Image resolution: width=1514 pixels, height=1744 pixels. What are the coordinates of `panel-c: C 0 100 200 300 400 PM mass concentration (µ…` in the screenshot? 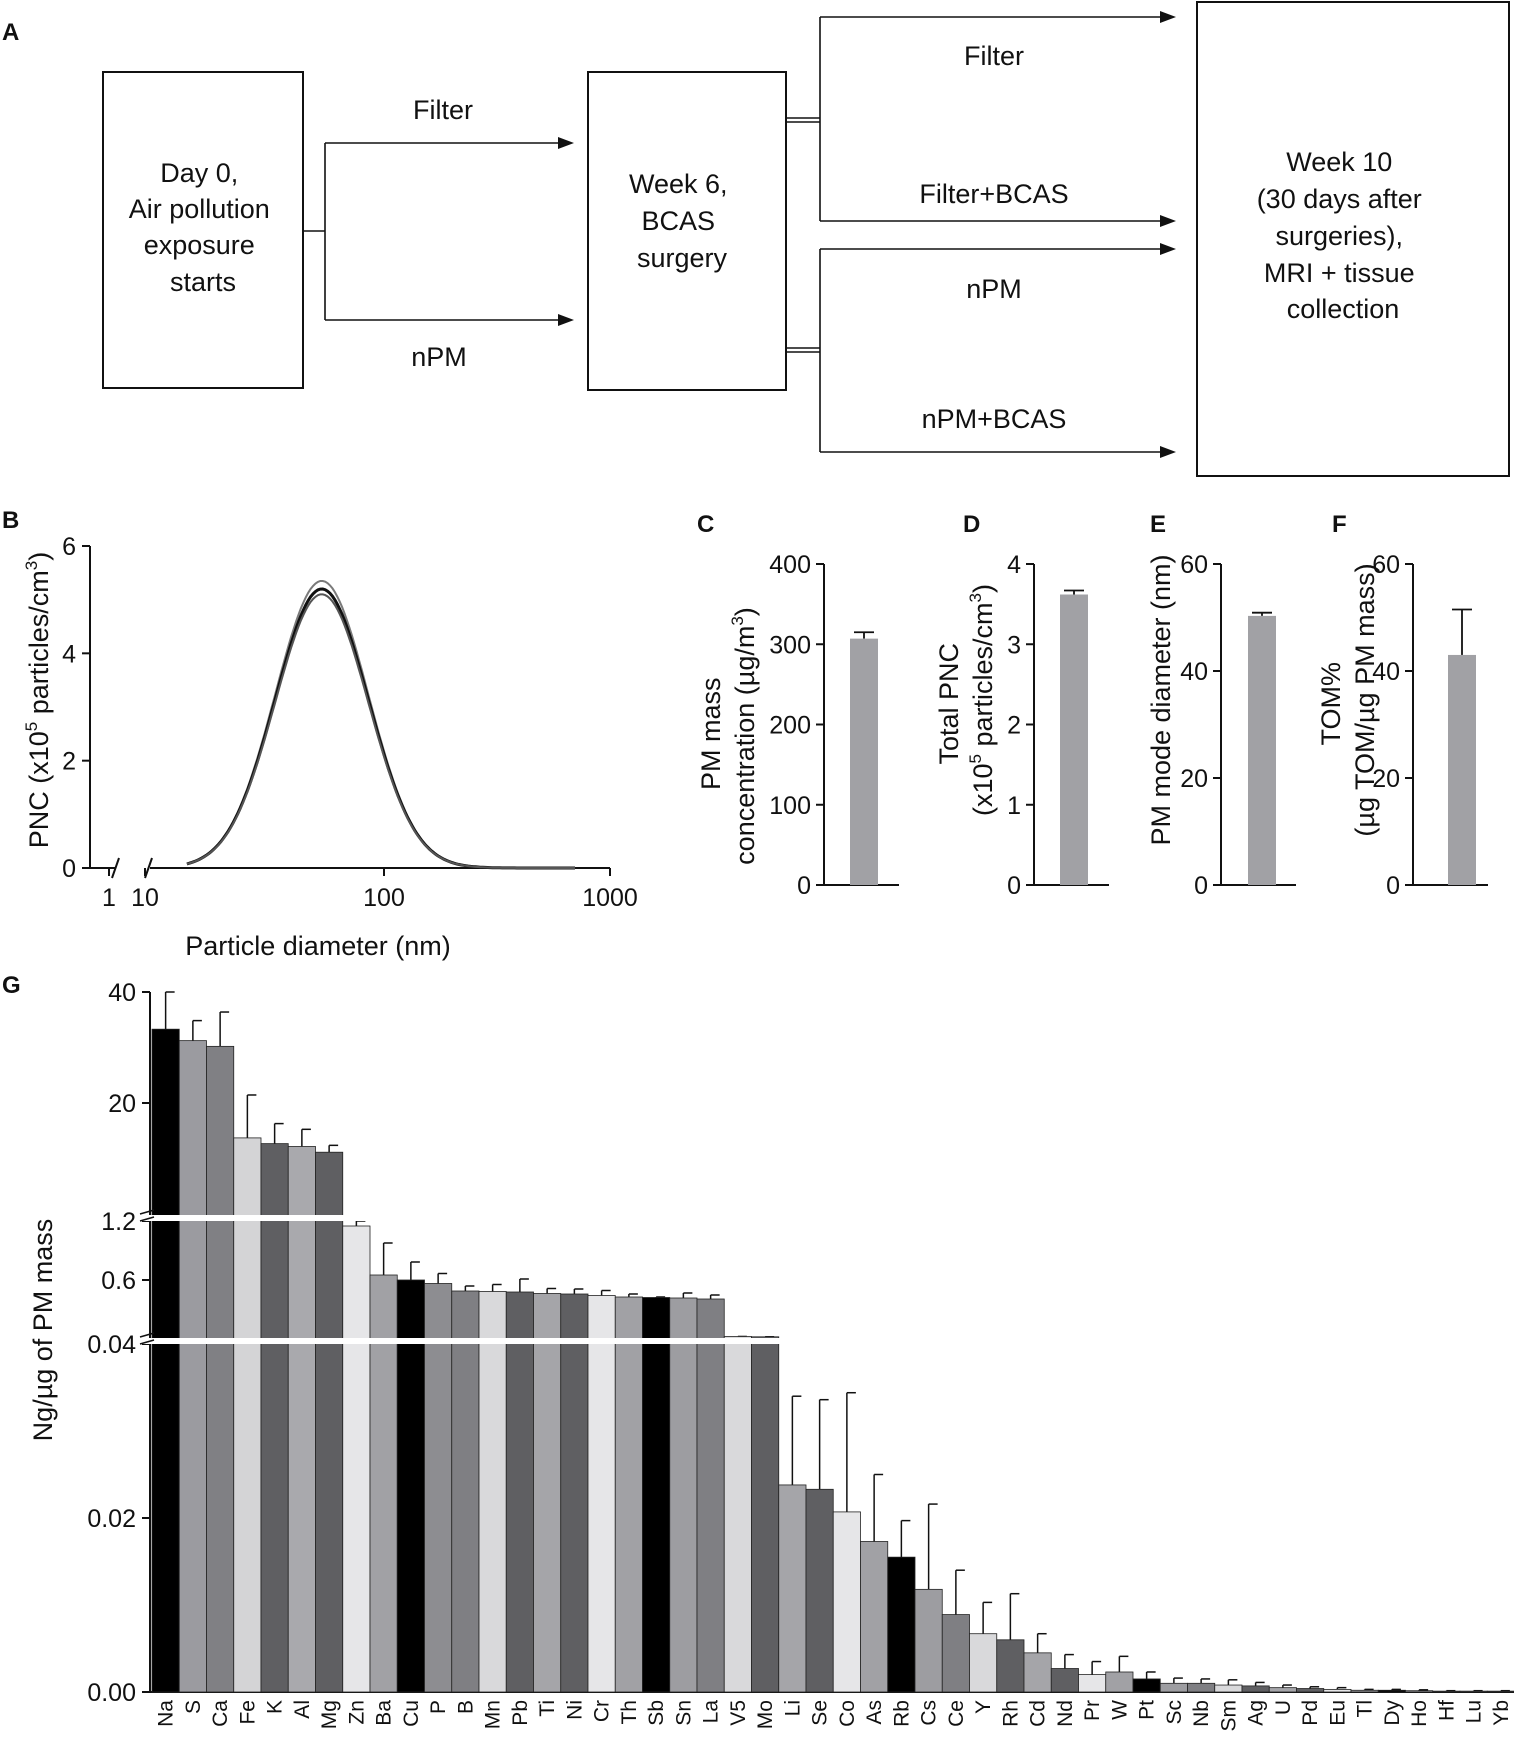 It's located at (797, 705).